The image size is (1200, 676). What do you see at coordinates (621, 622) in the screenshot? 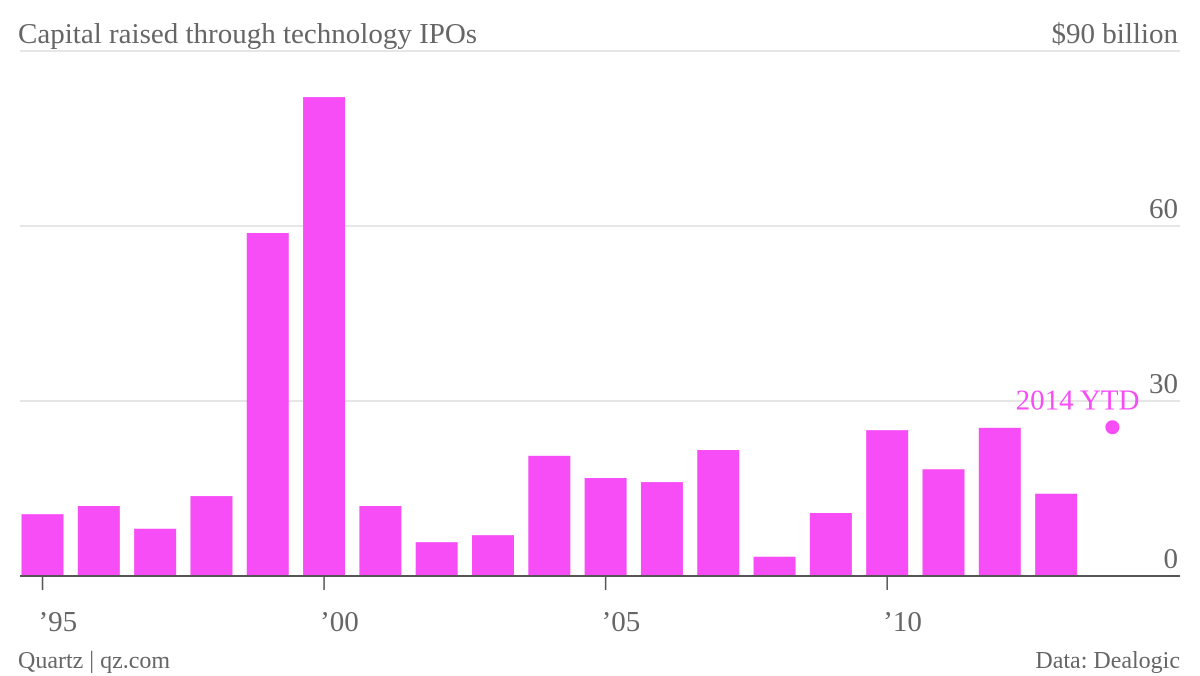
I see `x-tick-label: ’05` at bounding box center [621, 622].